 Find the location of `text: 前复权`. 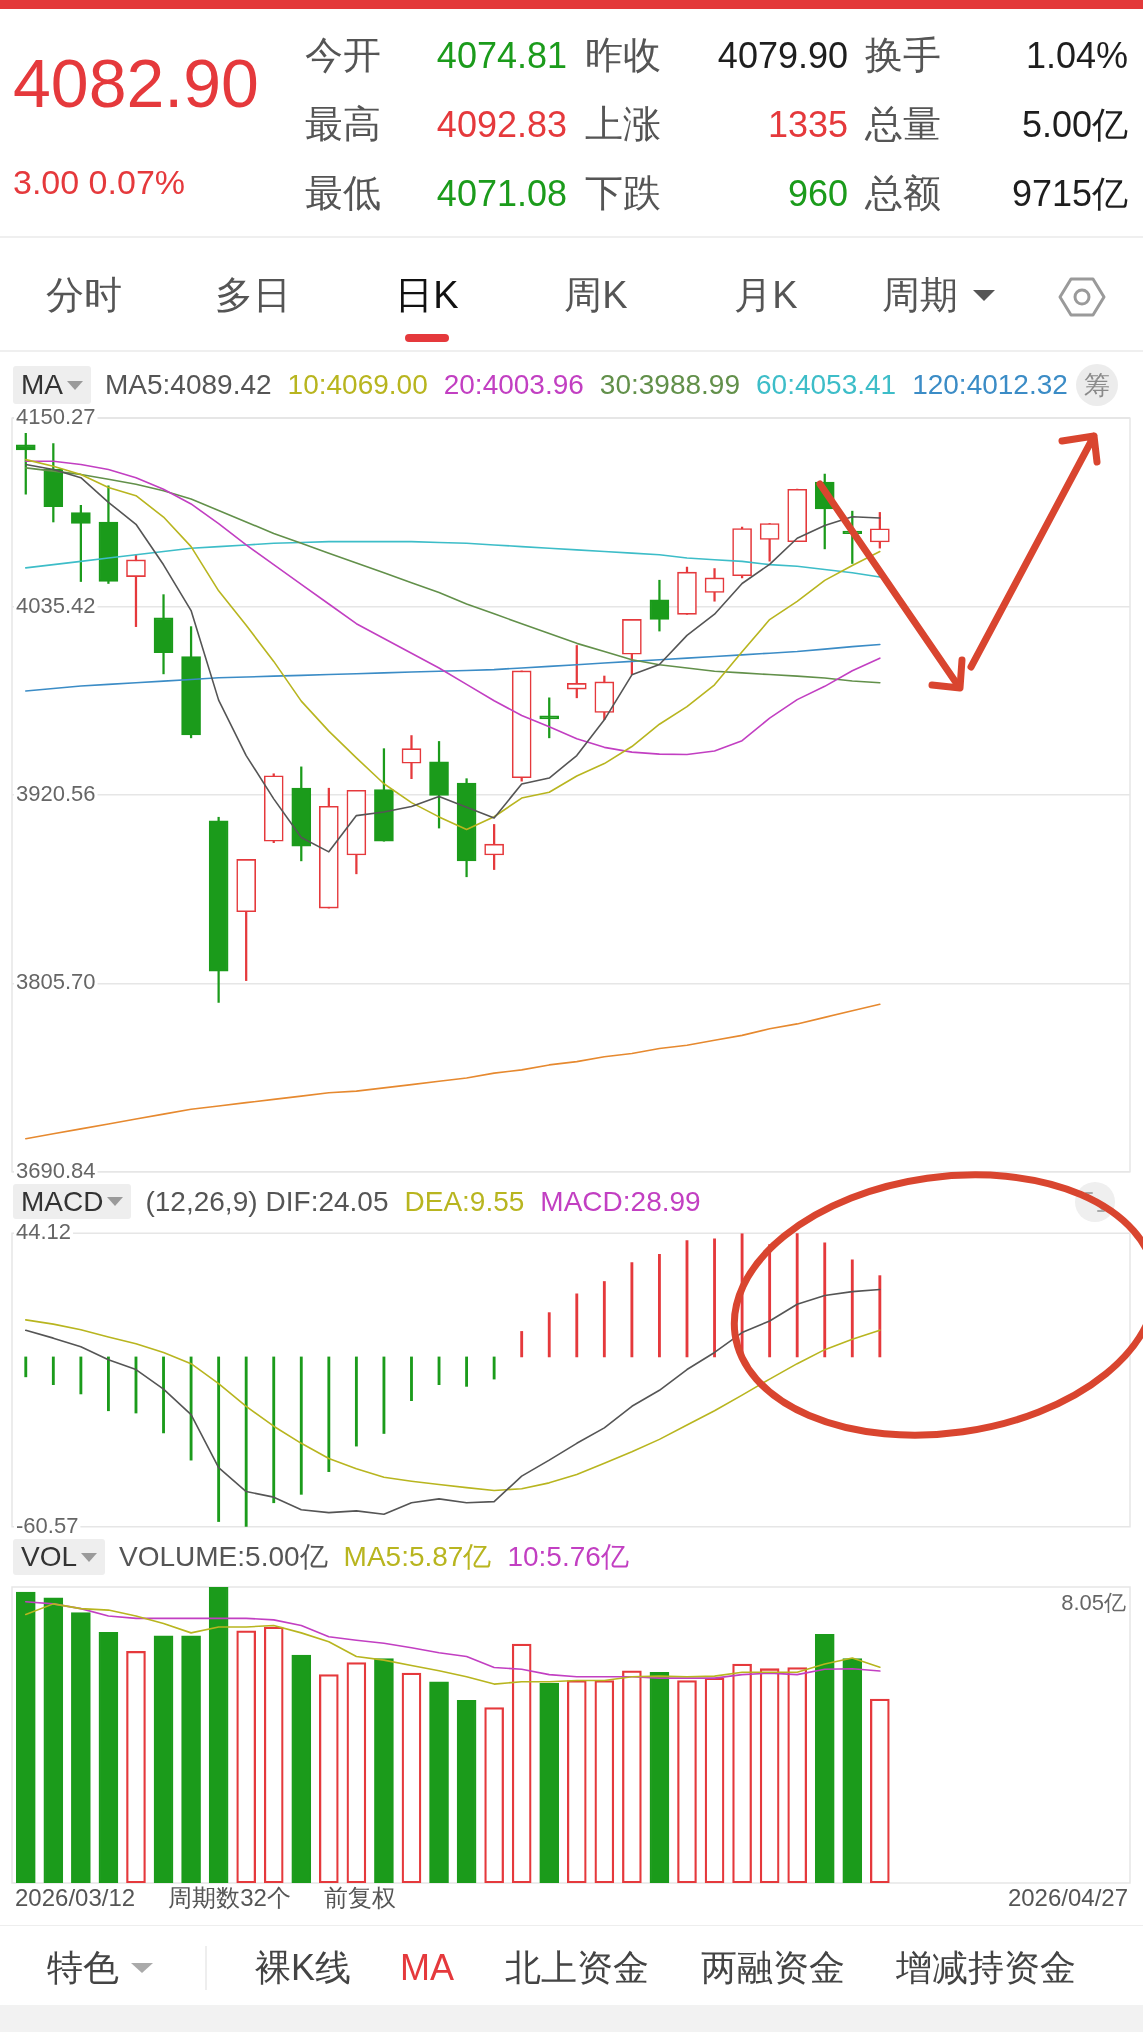

text: 前复权 is located at coordinates (359, 1898).